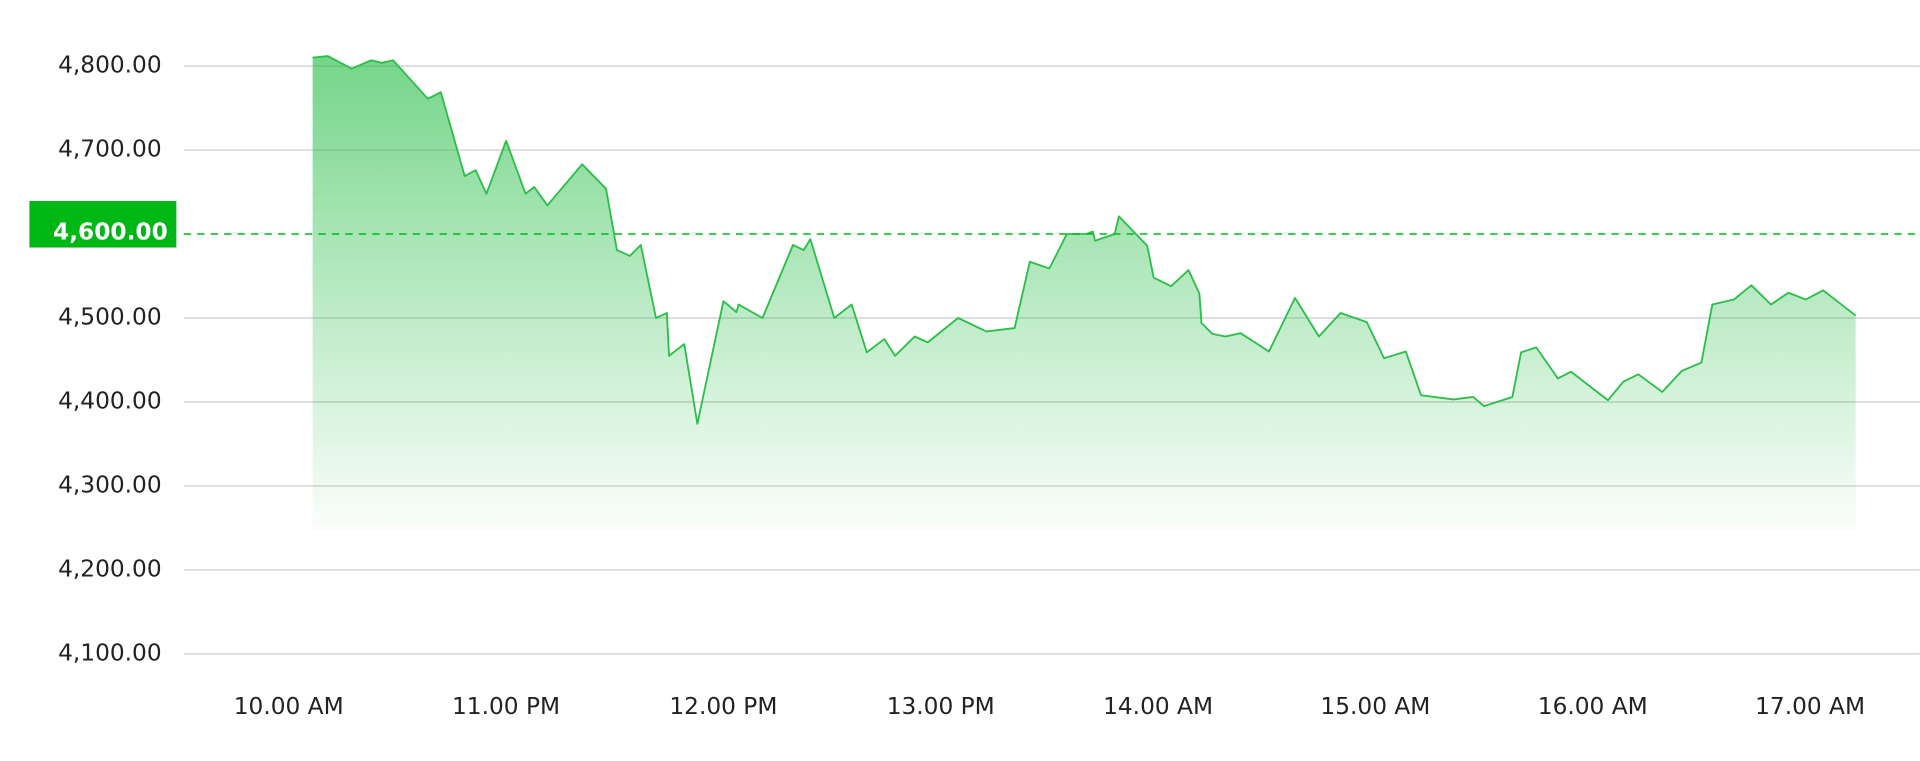 The height and width of the screenshot is (761, 1920). What do you see at coordinates (110, 317) in the screenshot?
I see `y-tick-label: 4,500.00` at bounding box center [110, 317].